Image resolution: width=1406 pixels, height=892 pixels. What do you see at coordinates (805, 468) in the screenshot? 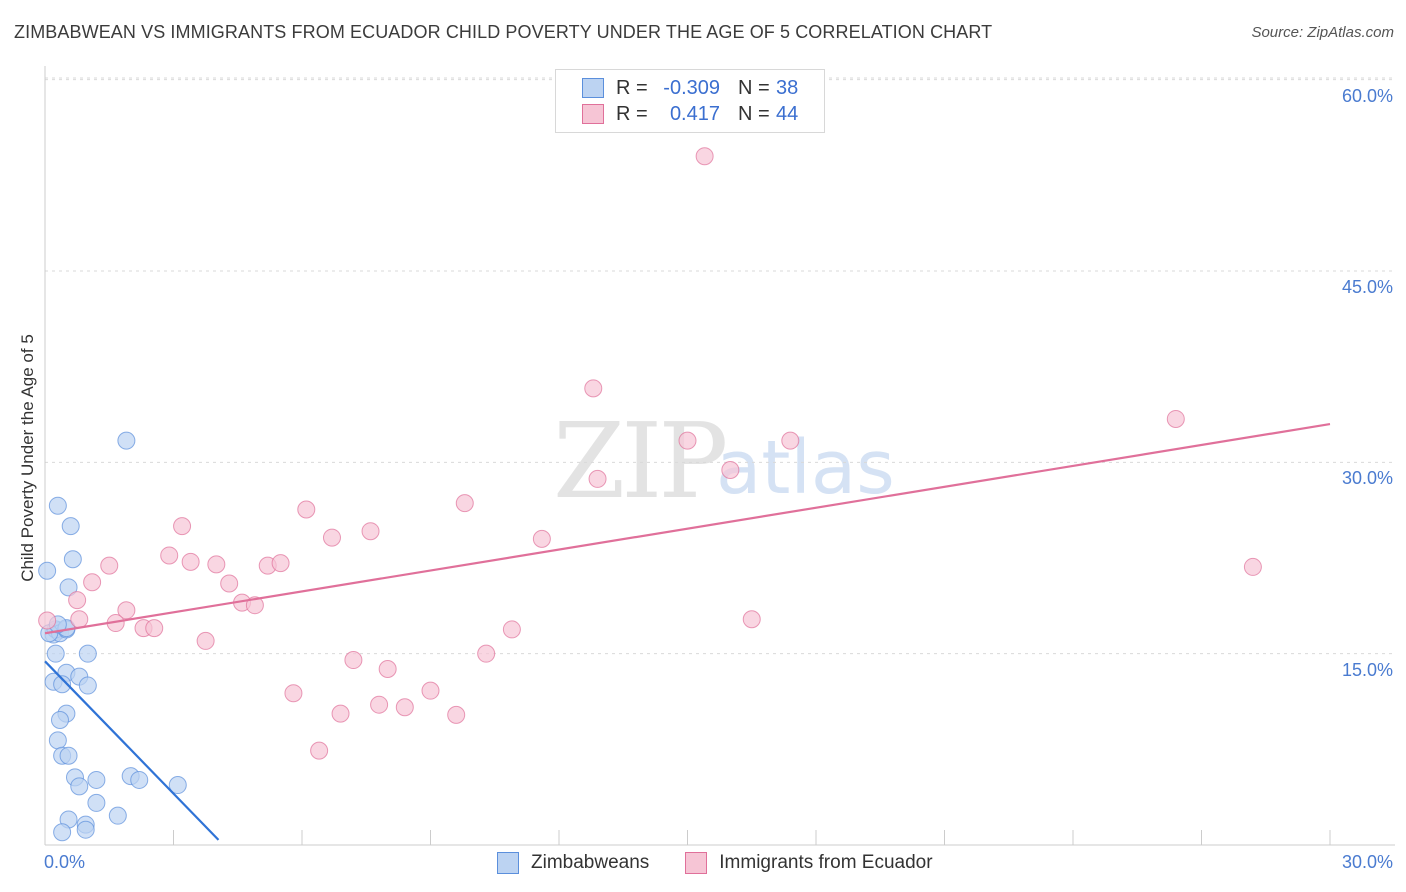
I see `watermark-atlas: atlas` at bounding box center [805, 468].